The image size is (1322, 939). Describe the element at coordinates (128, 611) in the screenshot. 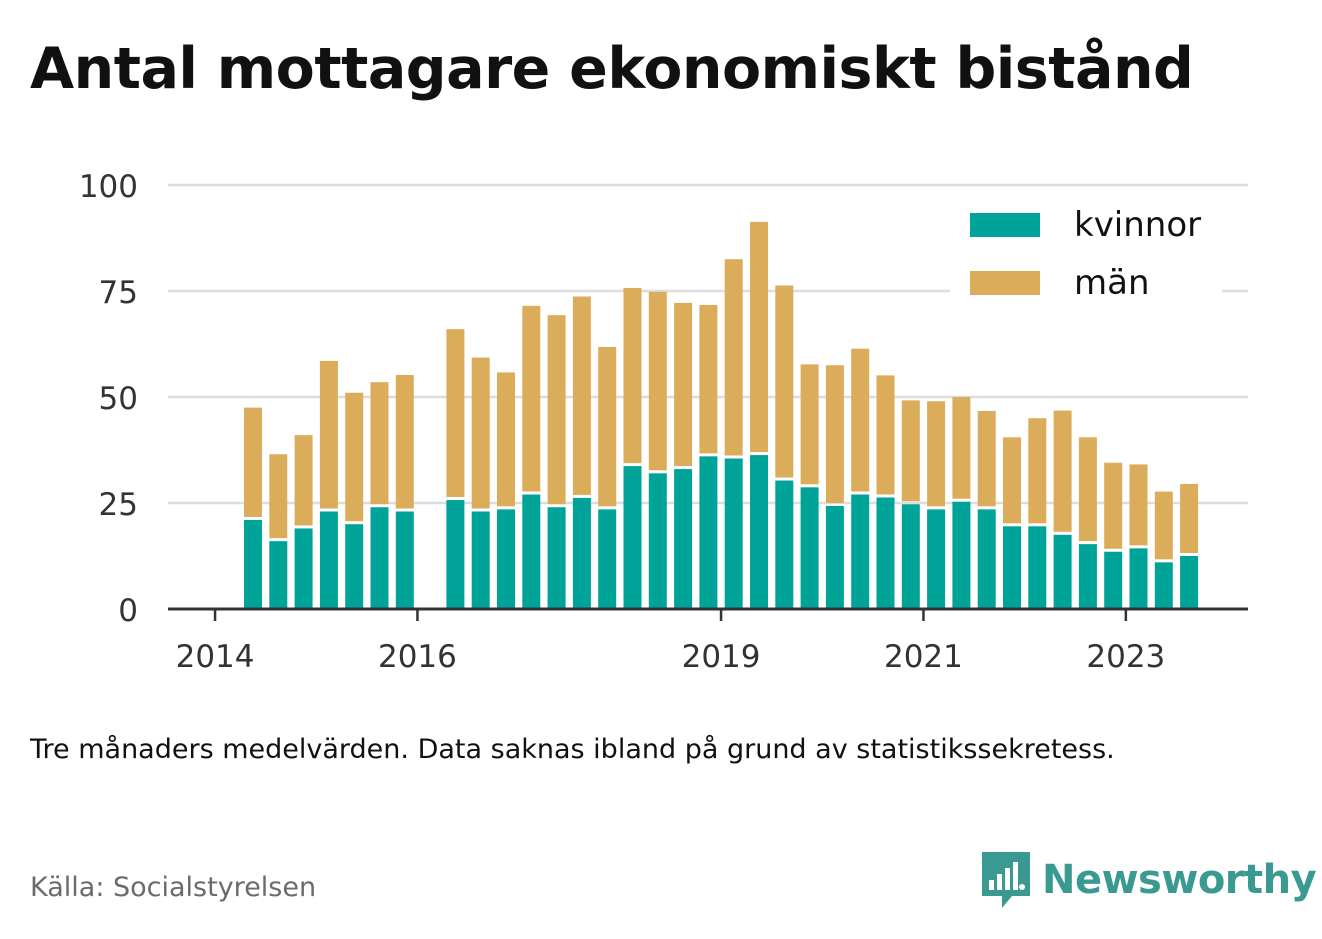

I see `y-tick-label: 0` at that location.